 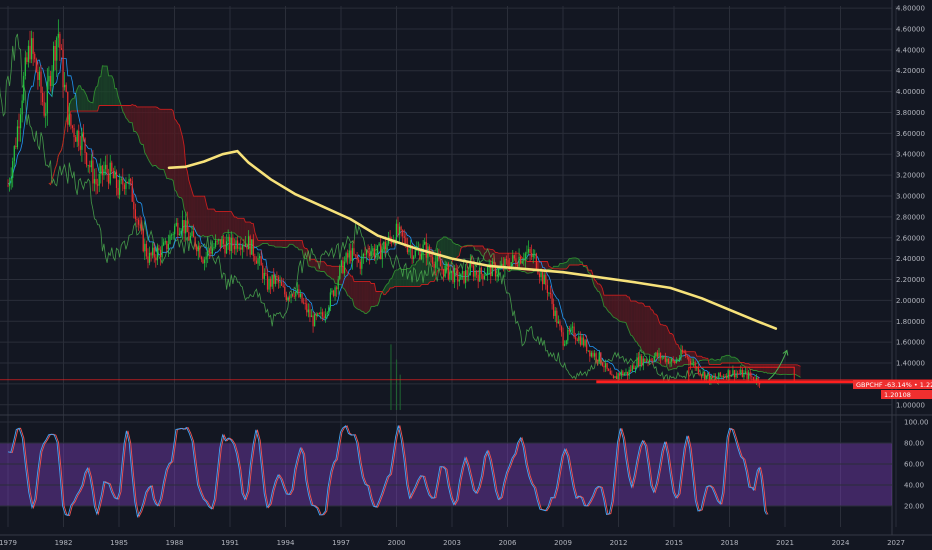 What do you see at coordinates (910, 280) in the screenshot?
I see `price-tick-label: 2.20000` at bounding box center [910, 280].